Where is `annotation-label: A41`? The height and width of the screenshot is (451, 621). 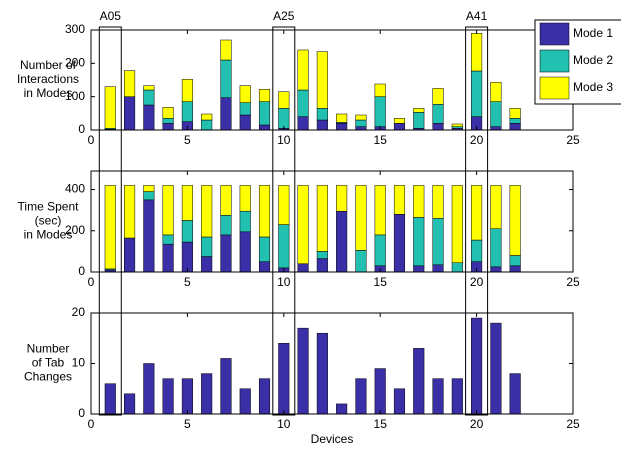
annotation-label: A41 is located at coordinates (477, 16).